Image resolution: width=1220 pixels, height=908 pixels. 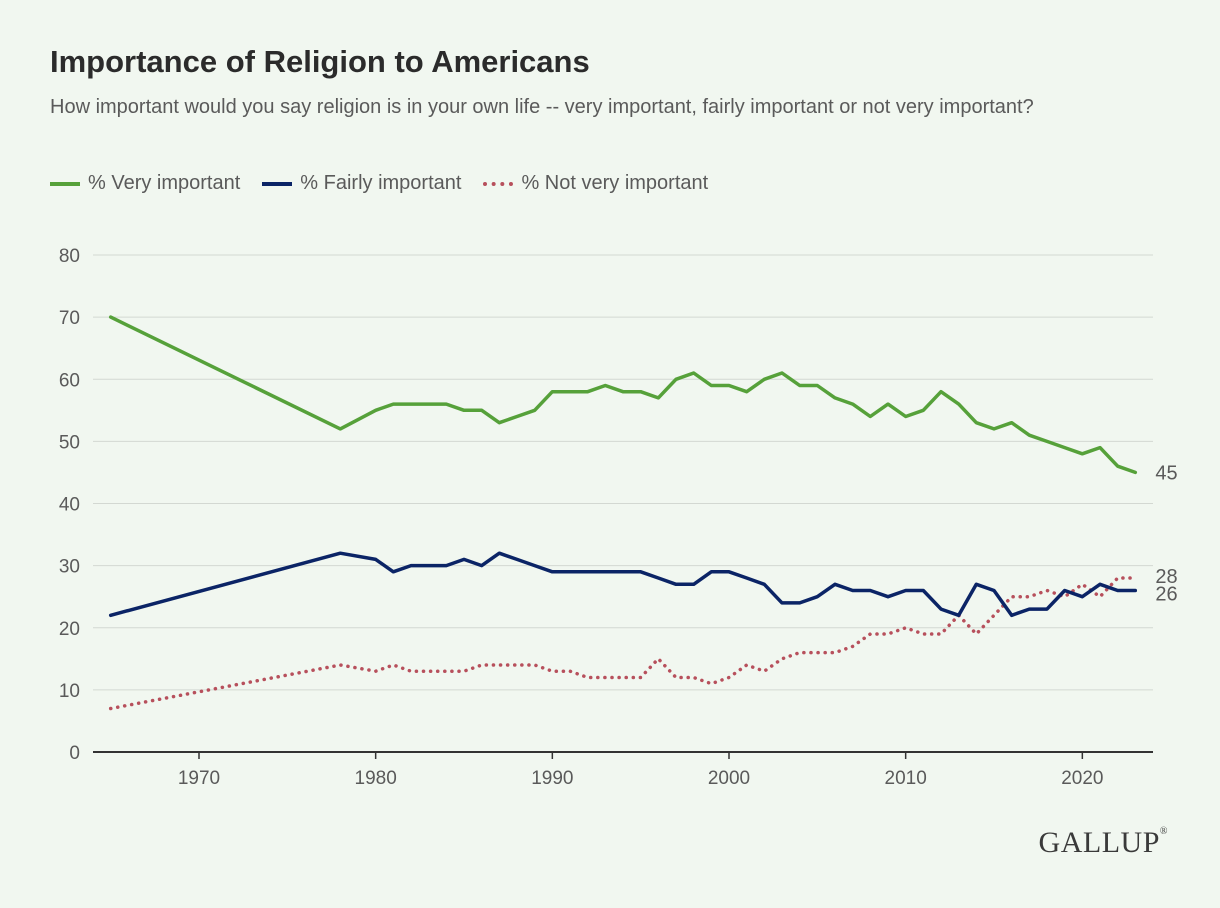 What do you see at coordinates (69, 256) in the screenshot?
I see `y-tick-label-80: 80` at bounding box center [69, 256].